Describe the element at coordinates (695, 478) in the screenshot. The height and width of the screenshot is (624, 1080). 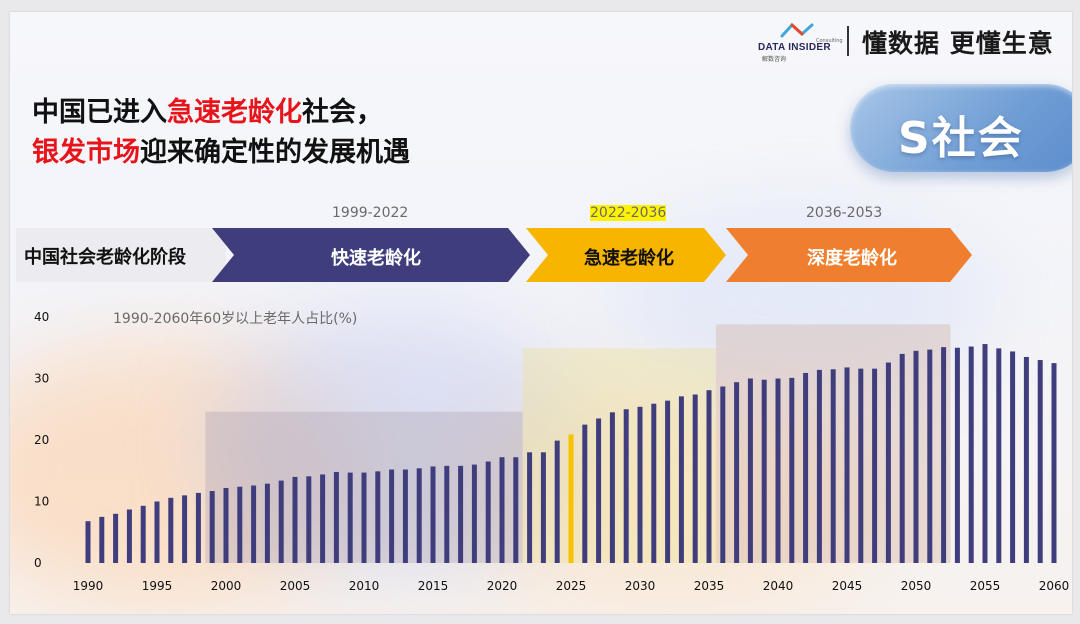
I see `bar-2034` at that location.